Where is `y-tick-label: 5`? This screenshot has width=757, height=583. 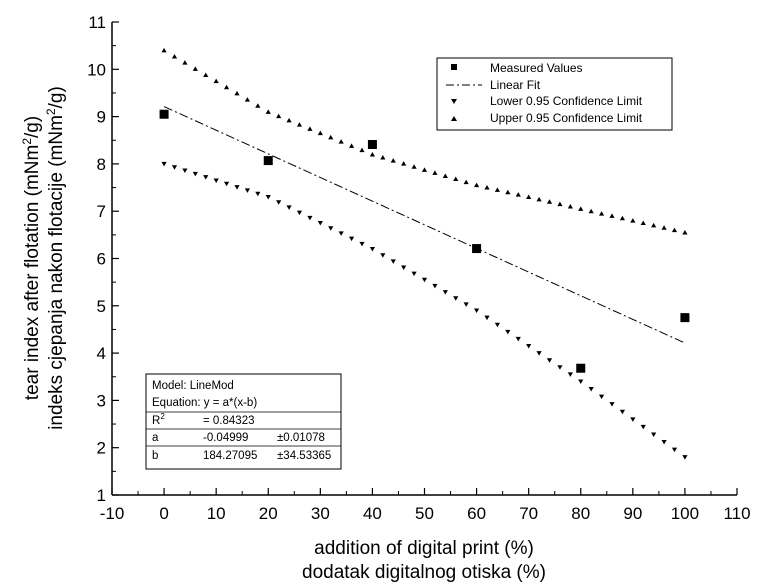
y-tick-label: 5 is located at coordinates (101, 306).